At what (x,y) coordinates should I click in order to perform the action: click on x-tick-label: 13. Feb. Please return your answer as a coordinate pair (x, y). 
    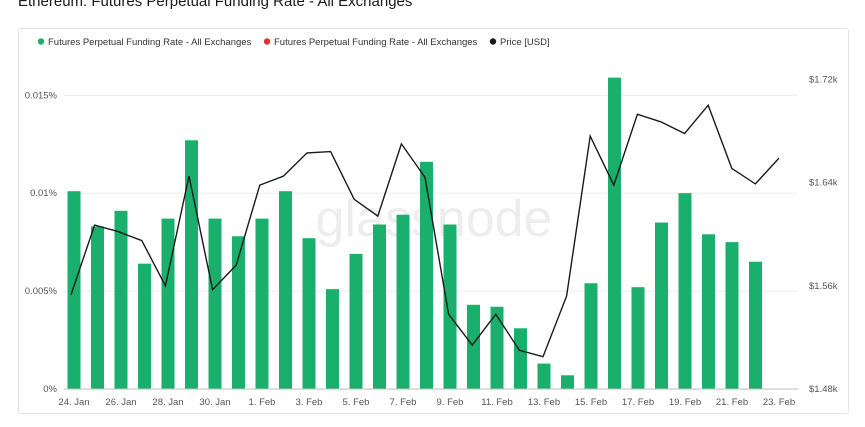
    Looking at the image, I should click on (544, 402).